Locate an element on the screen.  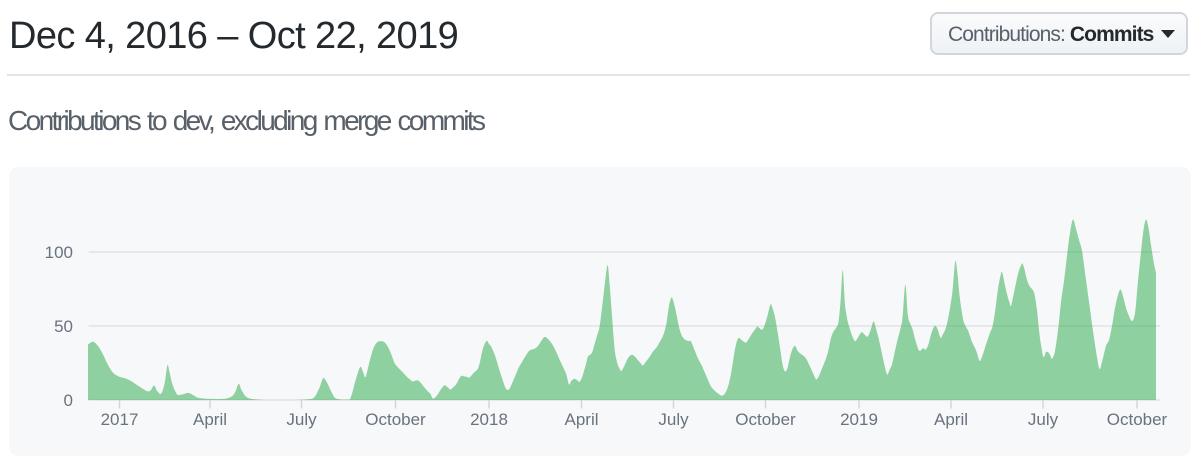
svg-text: 0 is located at coordinates (68, 400).